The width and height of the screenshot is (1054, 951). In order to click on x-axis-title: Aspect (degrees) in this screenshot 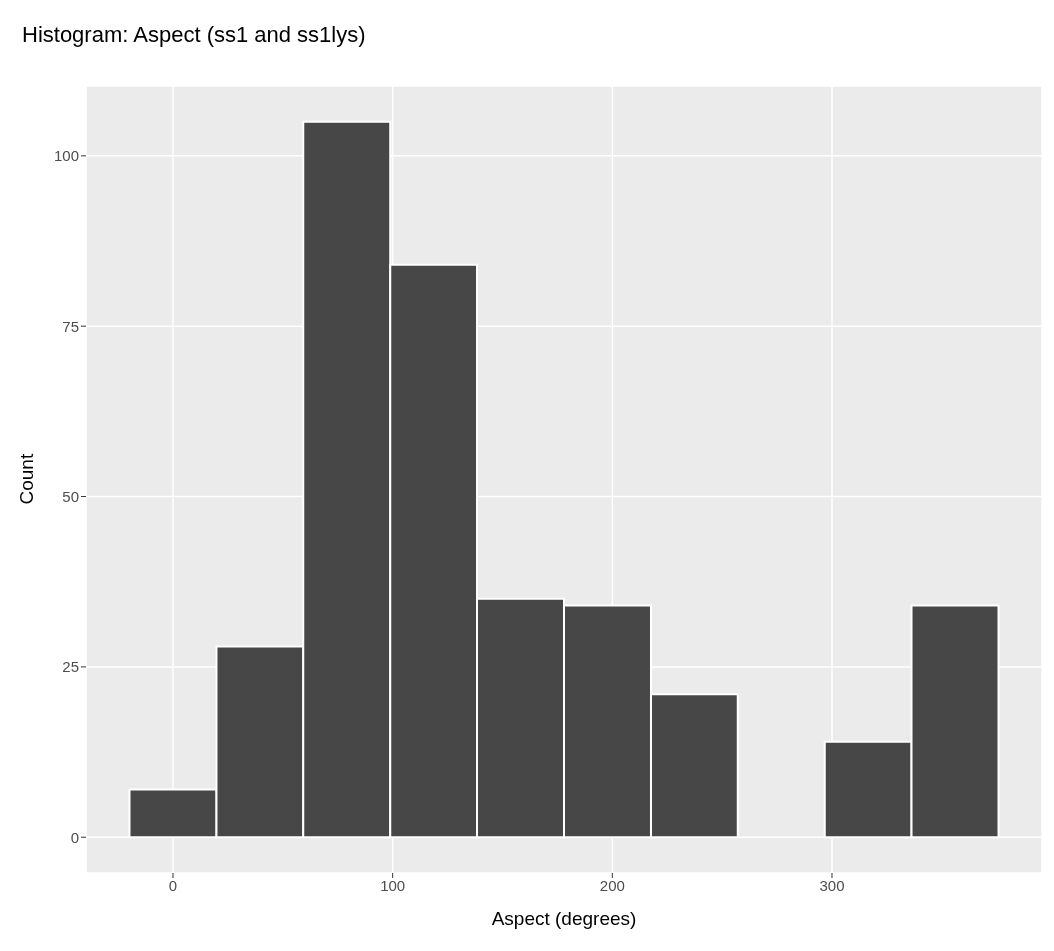, I will do `click(564, 918)`.